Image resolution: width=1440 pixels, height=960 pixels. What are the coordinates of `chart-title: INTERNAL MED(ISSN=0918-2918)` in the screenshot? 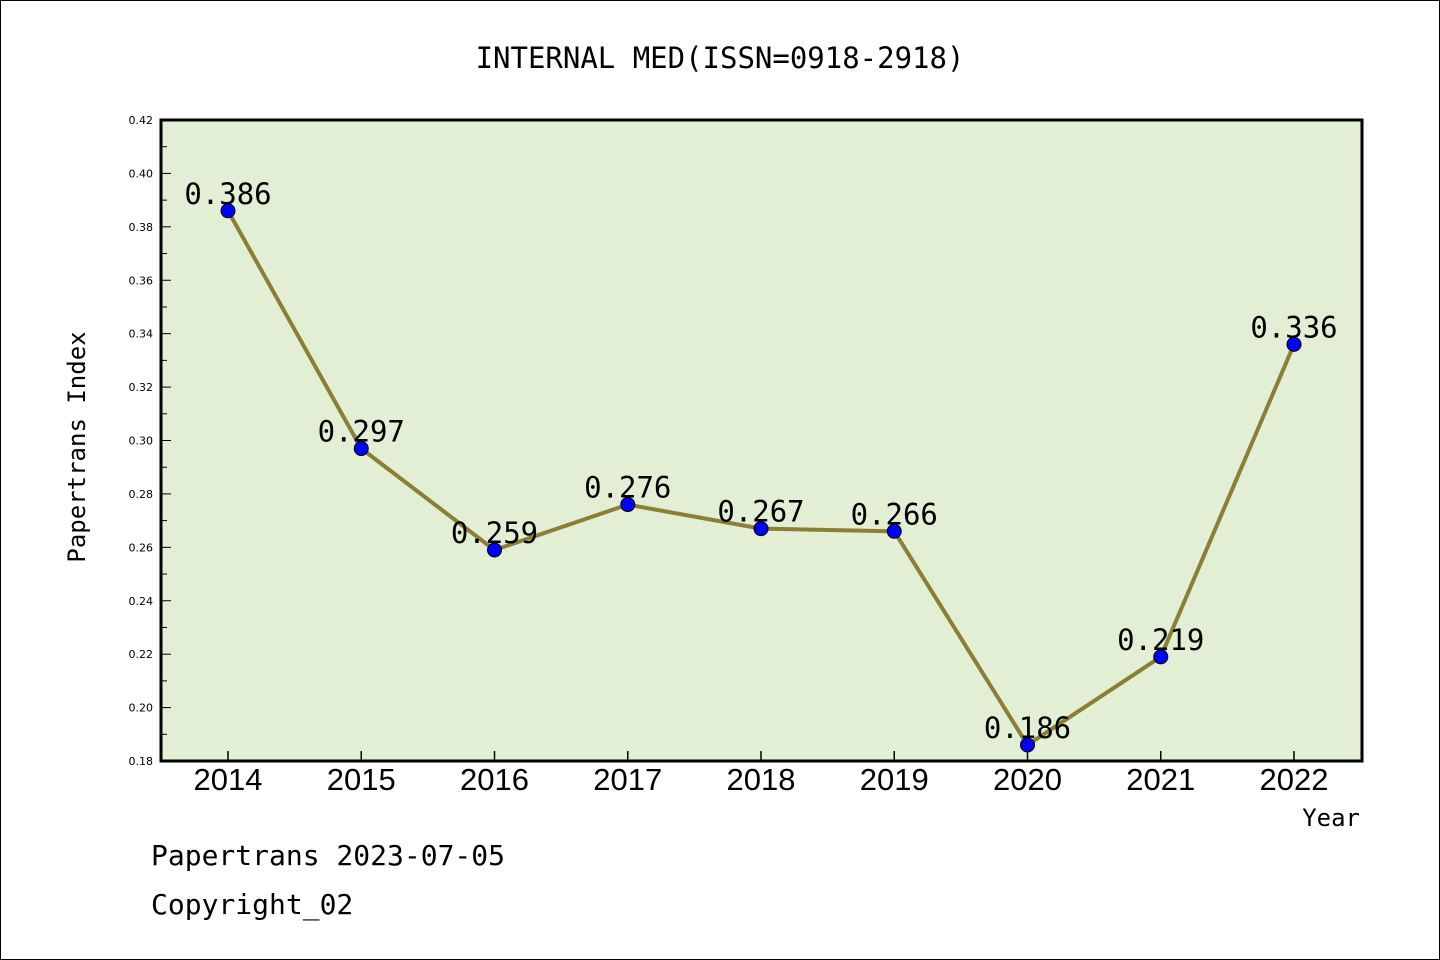 It's located at (720, 58).